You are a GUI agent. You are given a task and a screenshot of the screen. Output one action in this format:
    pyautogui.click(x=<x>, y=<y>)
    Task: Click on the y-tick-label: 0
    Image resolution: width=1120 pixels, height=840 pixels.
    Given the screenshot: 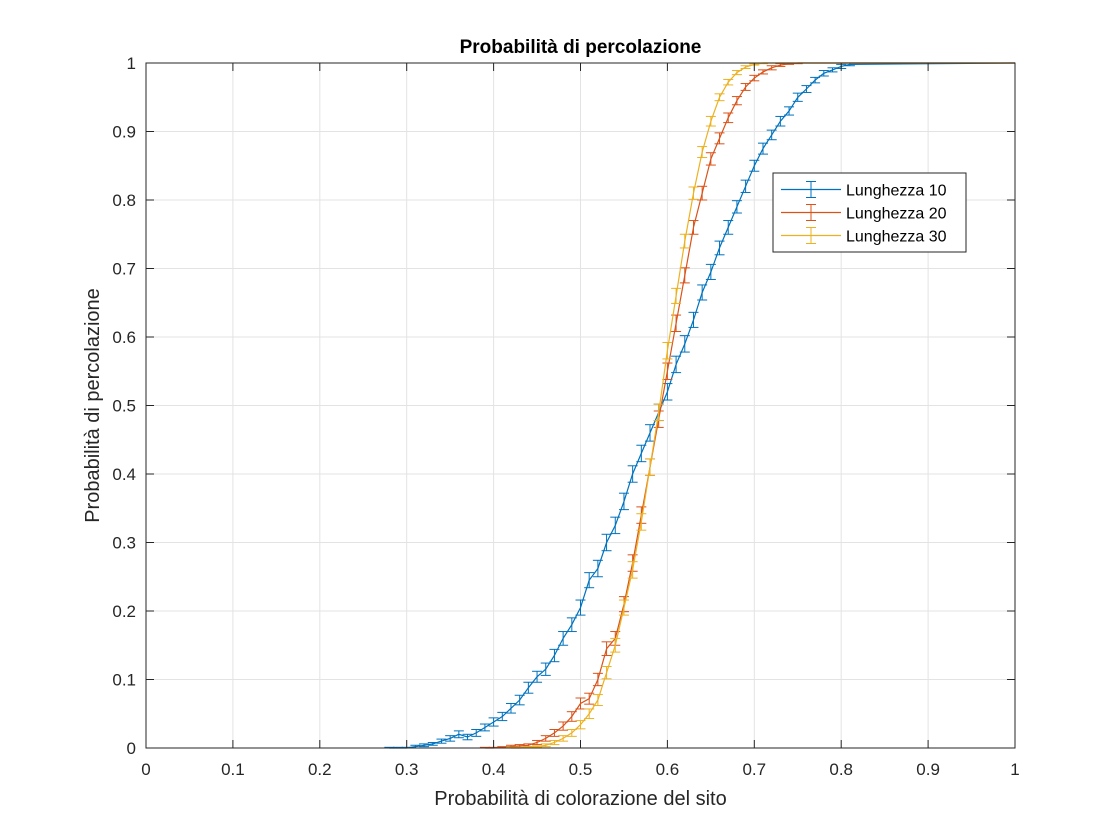 What is the action you would take?
    pyautogui.click(x=131, y=748)
    